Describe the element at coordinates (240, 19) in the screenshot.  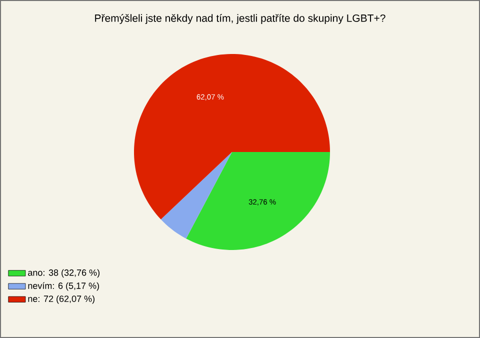
I see `chart-title: Přemýšleli jste někdy nad tím, jestli patříte do skupiny LGBT+?` at that location.